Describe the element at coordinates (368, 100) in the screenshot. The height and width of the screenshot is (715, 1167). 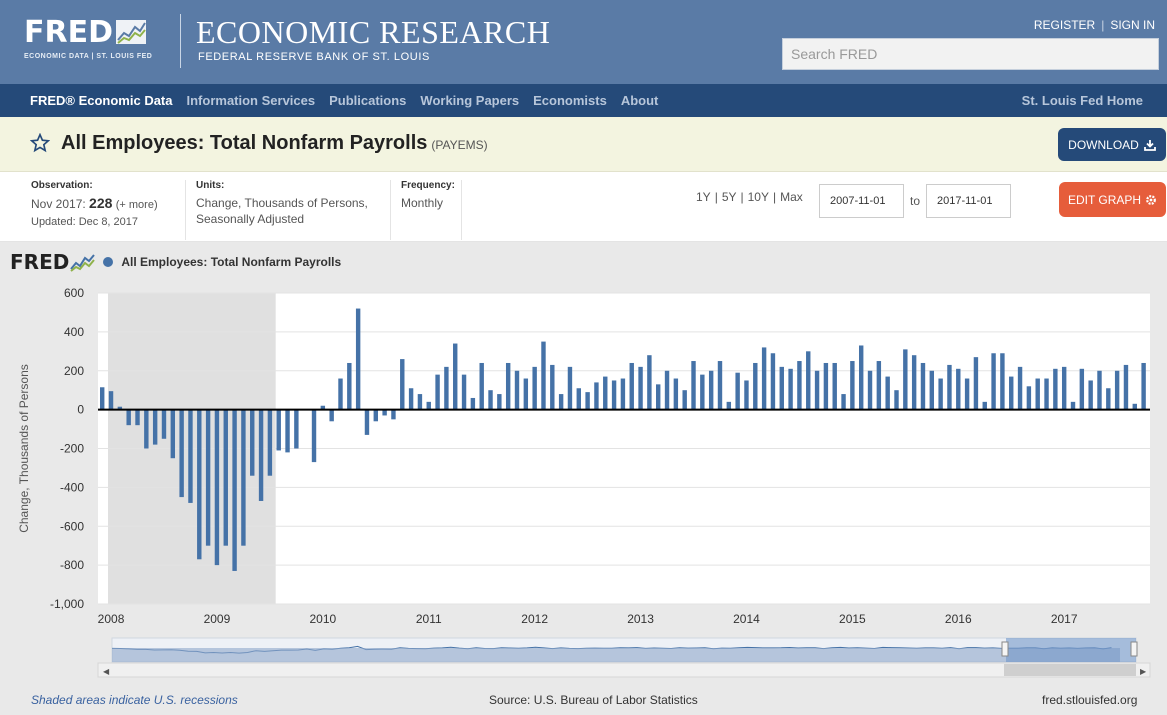
I see `nav-publications: Publications` at that location.